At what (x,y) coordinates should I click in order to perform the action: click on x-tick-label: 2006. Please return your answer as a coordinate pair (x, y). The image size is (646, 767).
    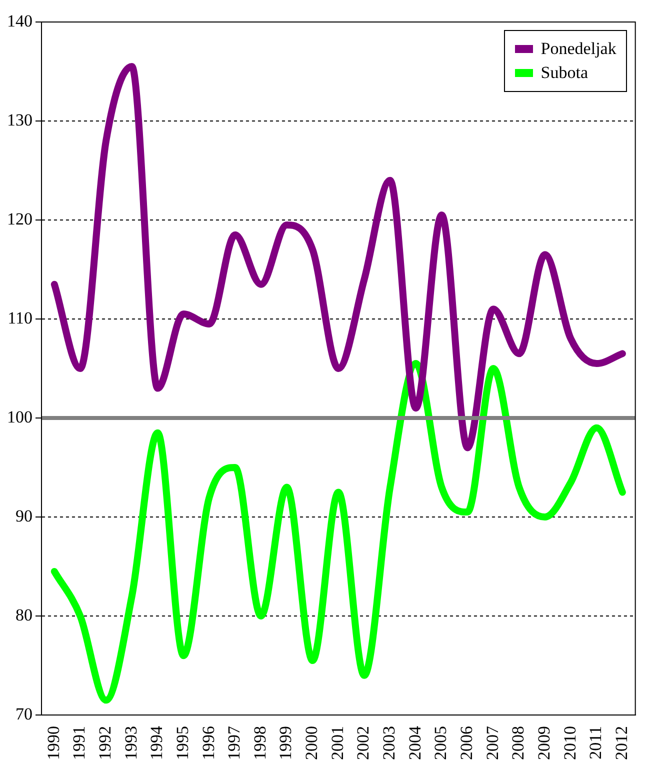
    Looking at the image, I should click on (466, 743).